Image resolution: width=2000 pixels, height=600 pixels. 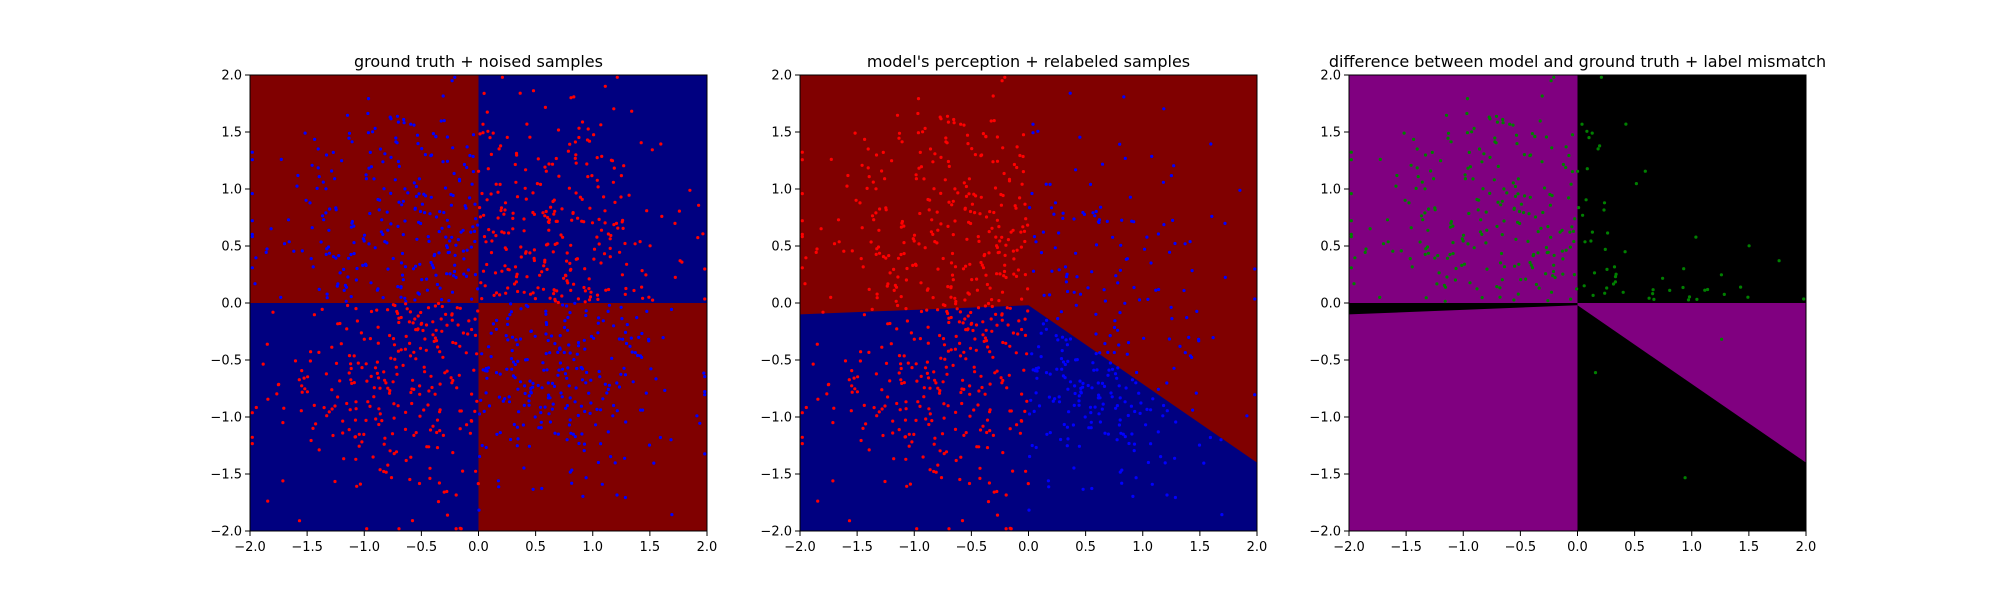 What do you see at coordinates (226, 418) in the screenshot?
I see `y-tick-label: −1.0` at bounding box center [226, 418].